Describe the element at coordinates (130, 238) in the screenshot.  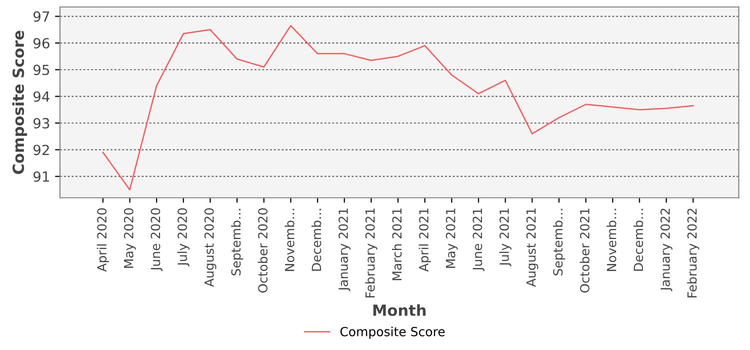
I see `x-tick-label: May 2020` at that location.